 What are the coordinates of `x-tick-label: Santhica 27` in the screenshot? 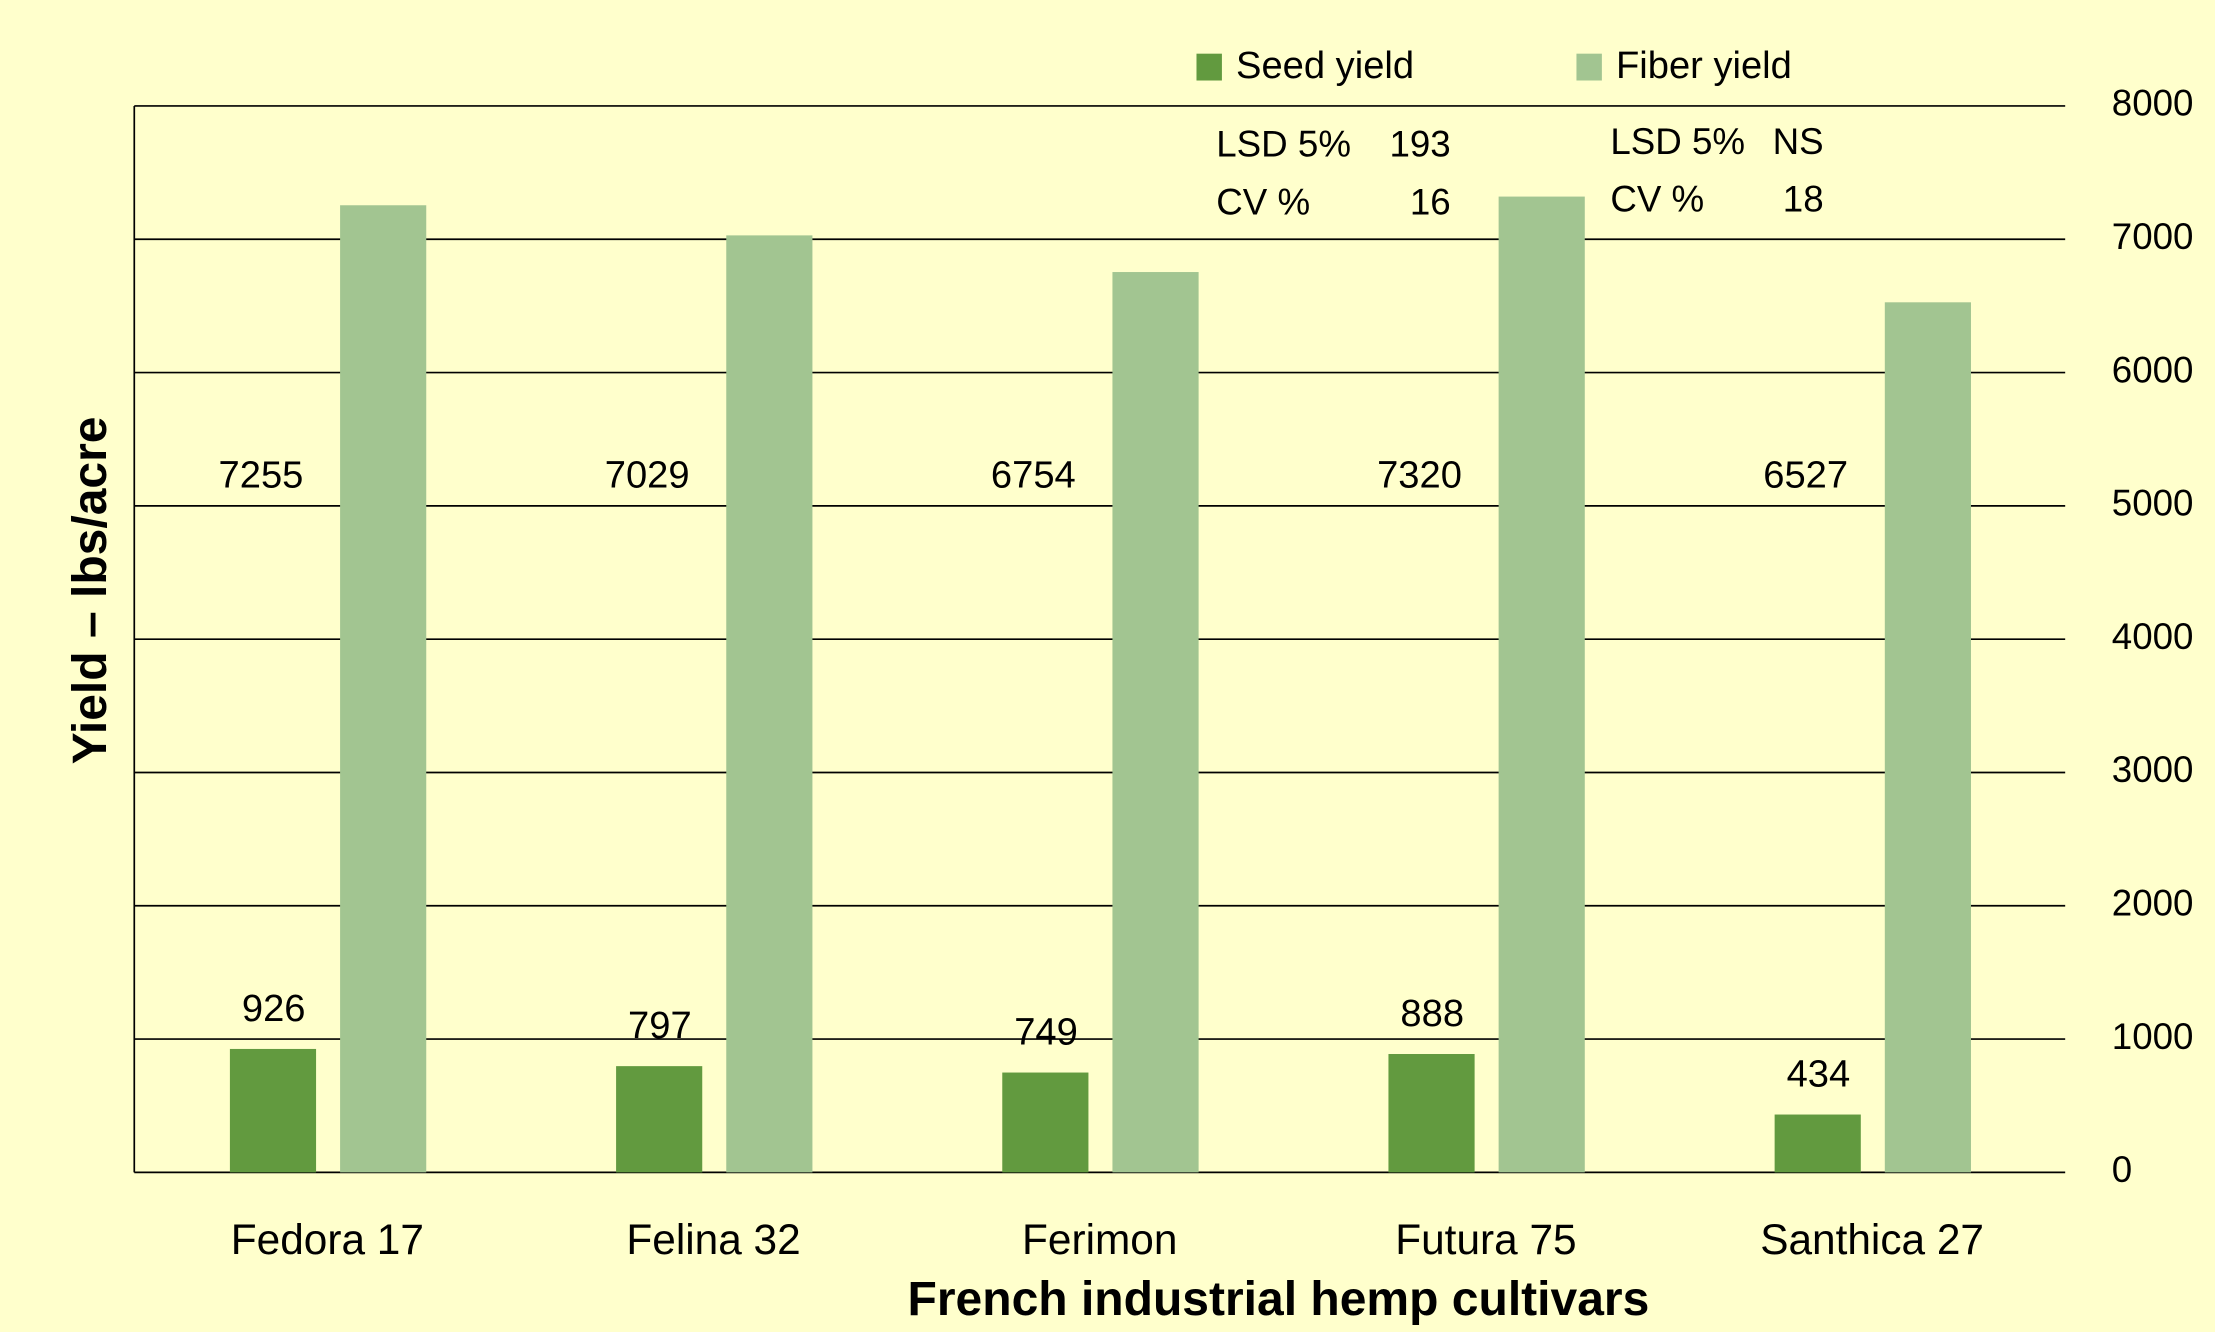 It's located at (1872, 1239).